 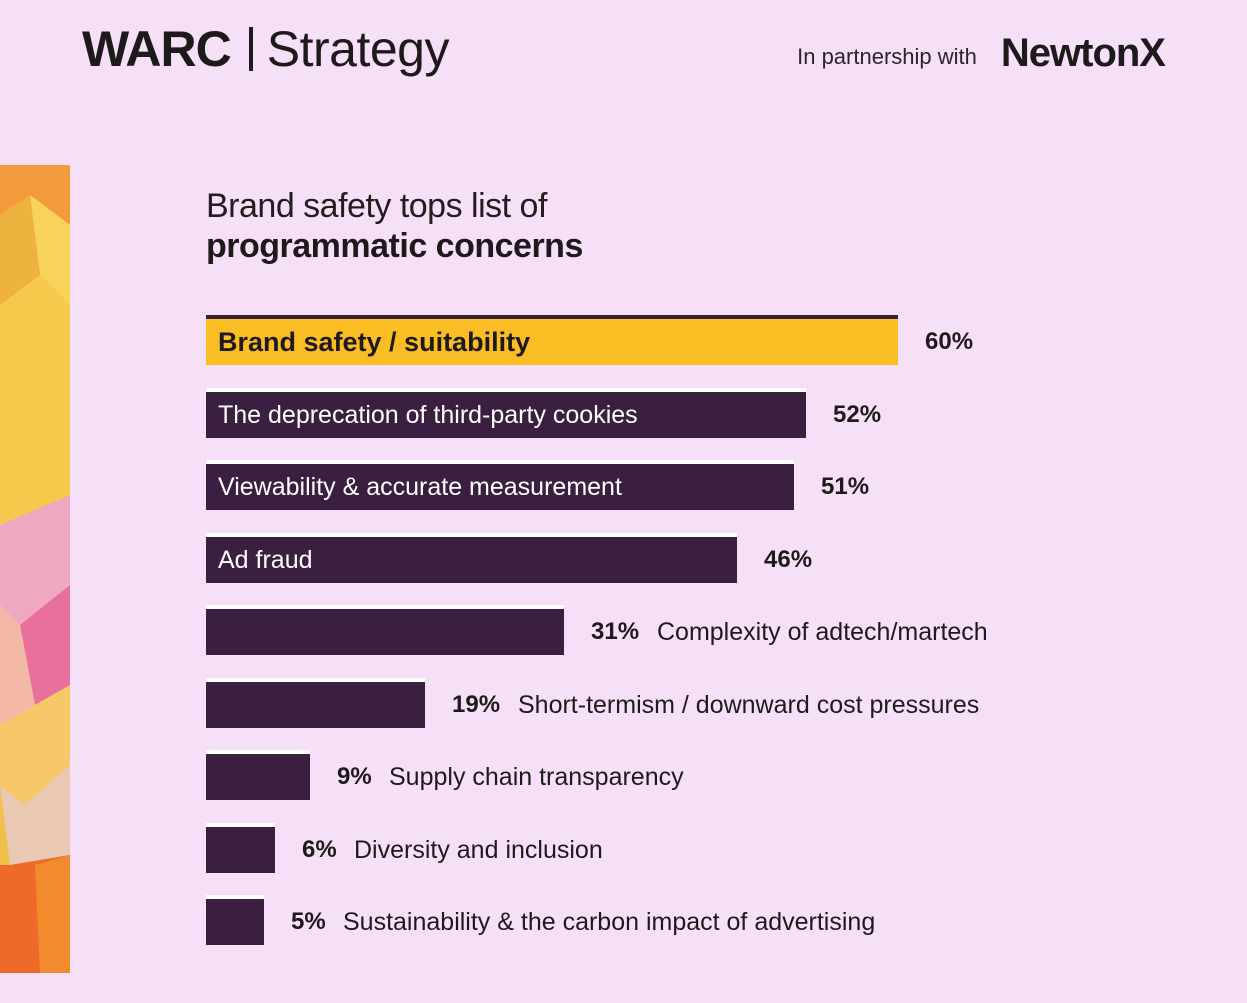 I want to click on category-label-7: Supply chain transparency, so click(x=536, y=777).